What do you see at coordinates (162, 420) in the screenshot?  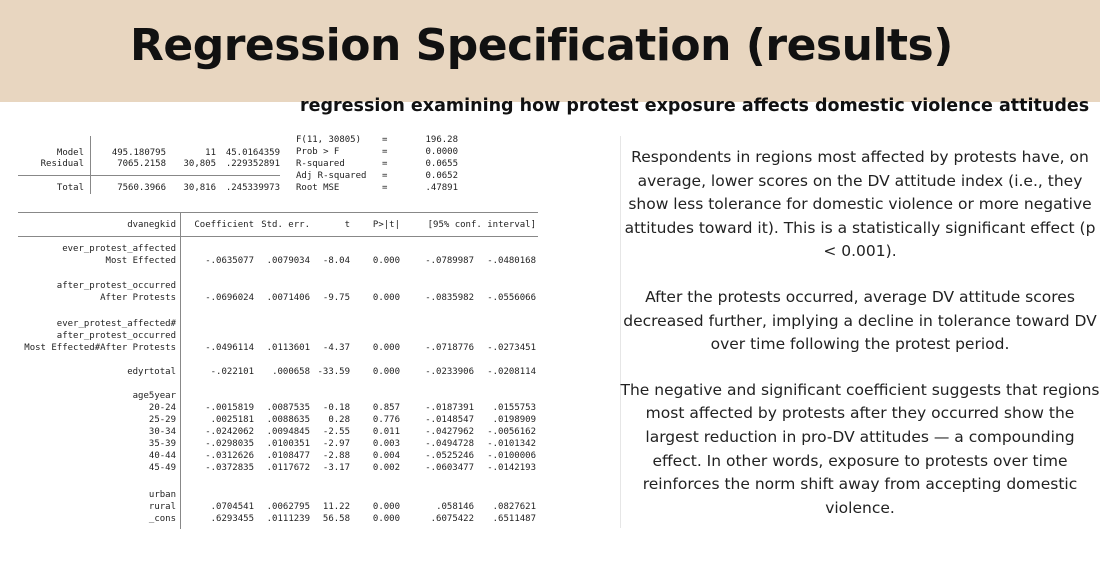 I see `row-label: 25-29` at bounding box center [162, 420].